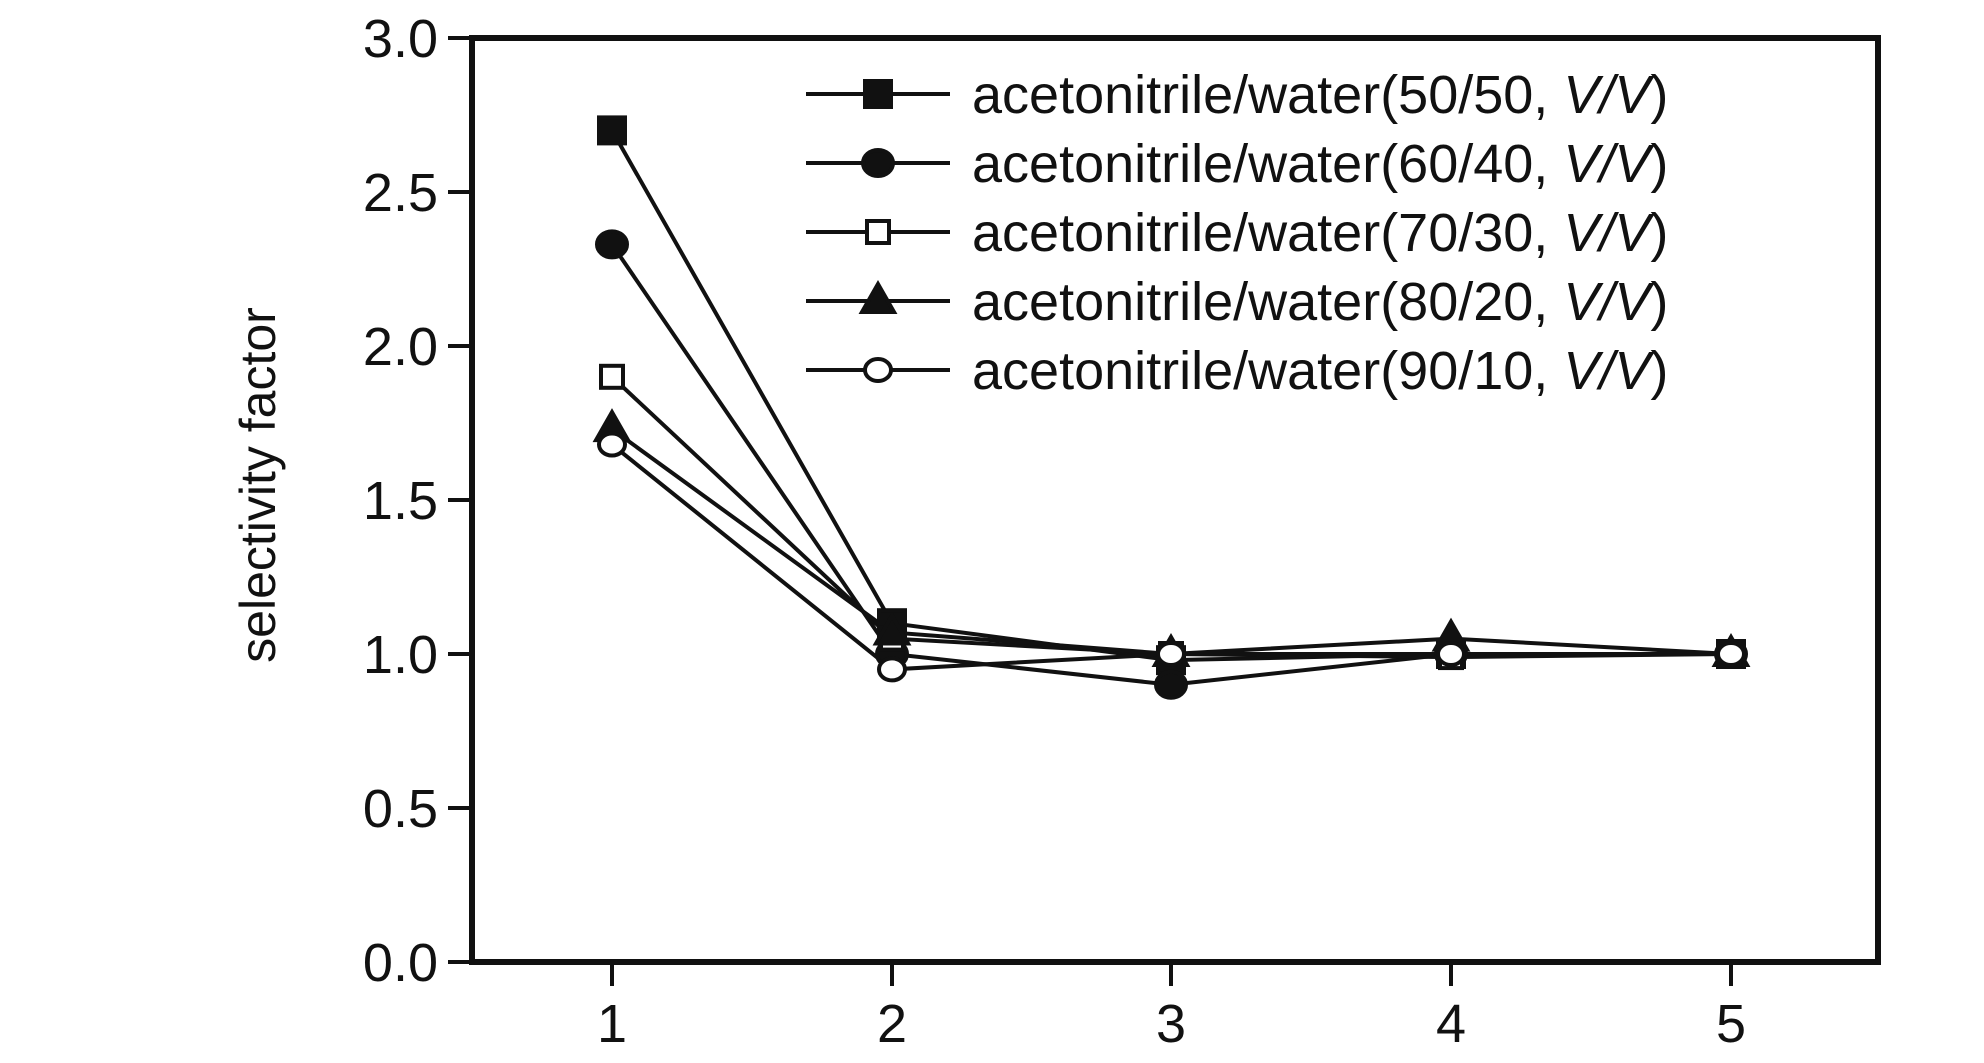 The width and height of the screenshot is (1984, 1063). I want to click on legend-item: acetonitrile/water(90/10, V/V), so click(1237, 371).